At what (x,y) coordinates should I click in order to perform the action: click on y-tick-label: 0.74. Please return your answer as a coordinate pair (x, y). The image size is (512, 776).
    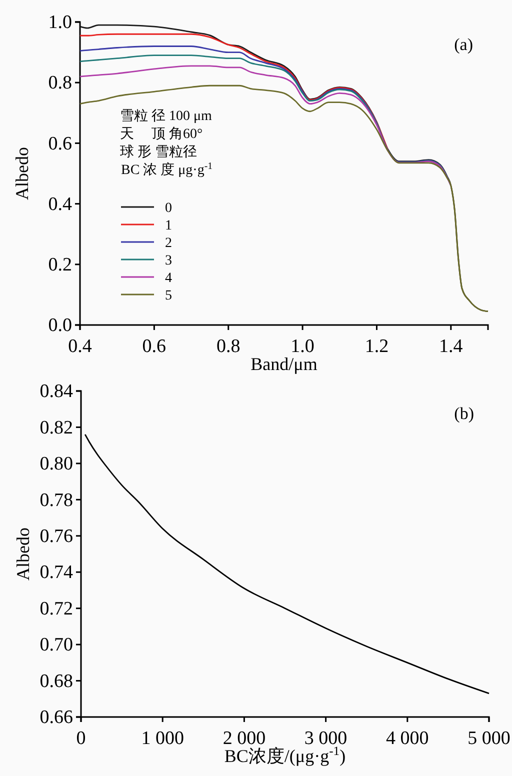
    Looking at the image, I should click on (57, 573).